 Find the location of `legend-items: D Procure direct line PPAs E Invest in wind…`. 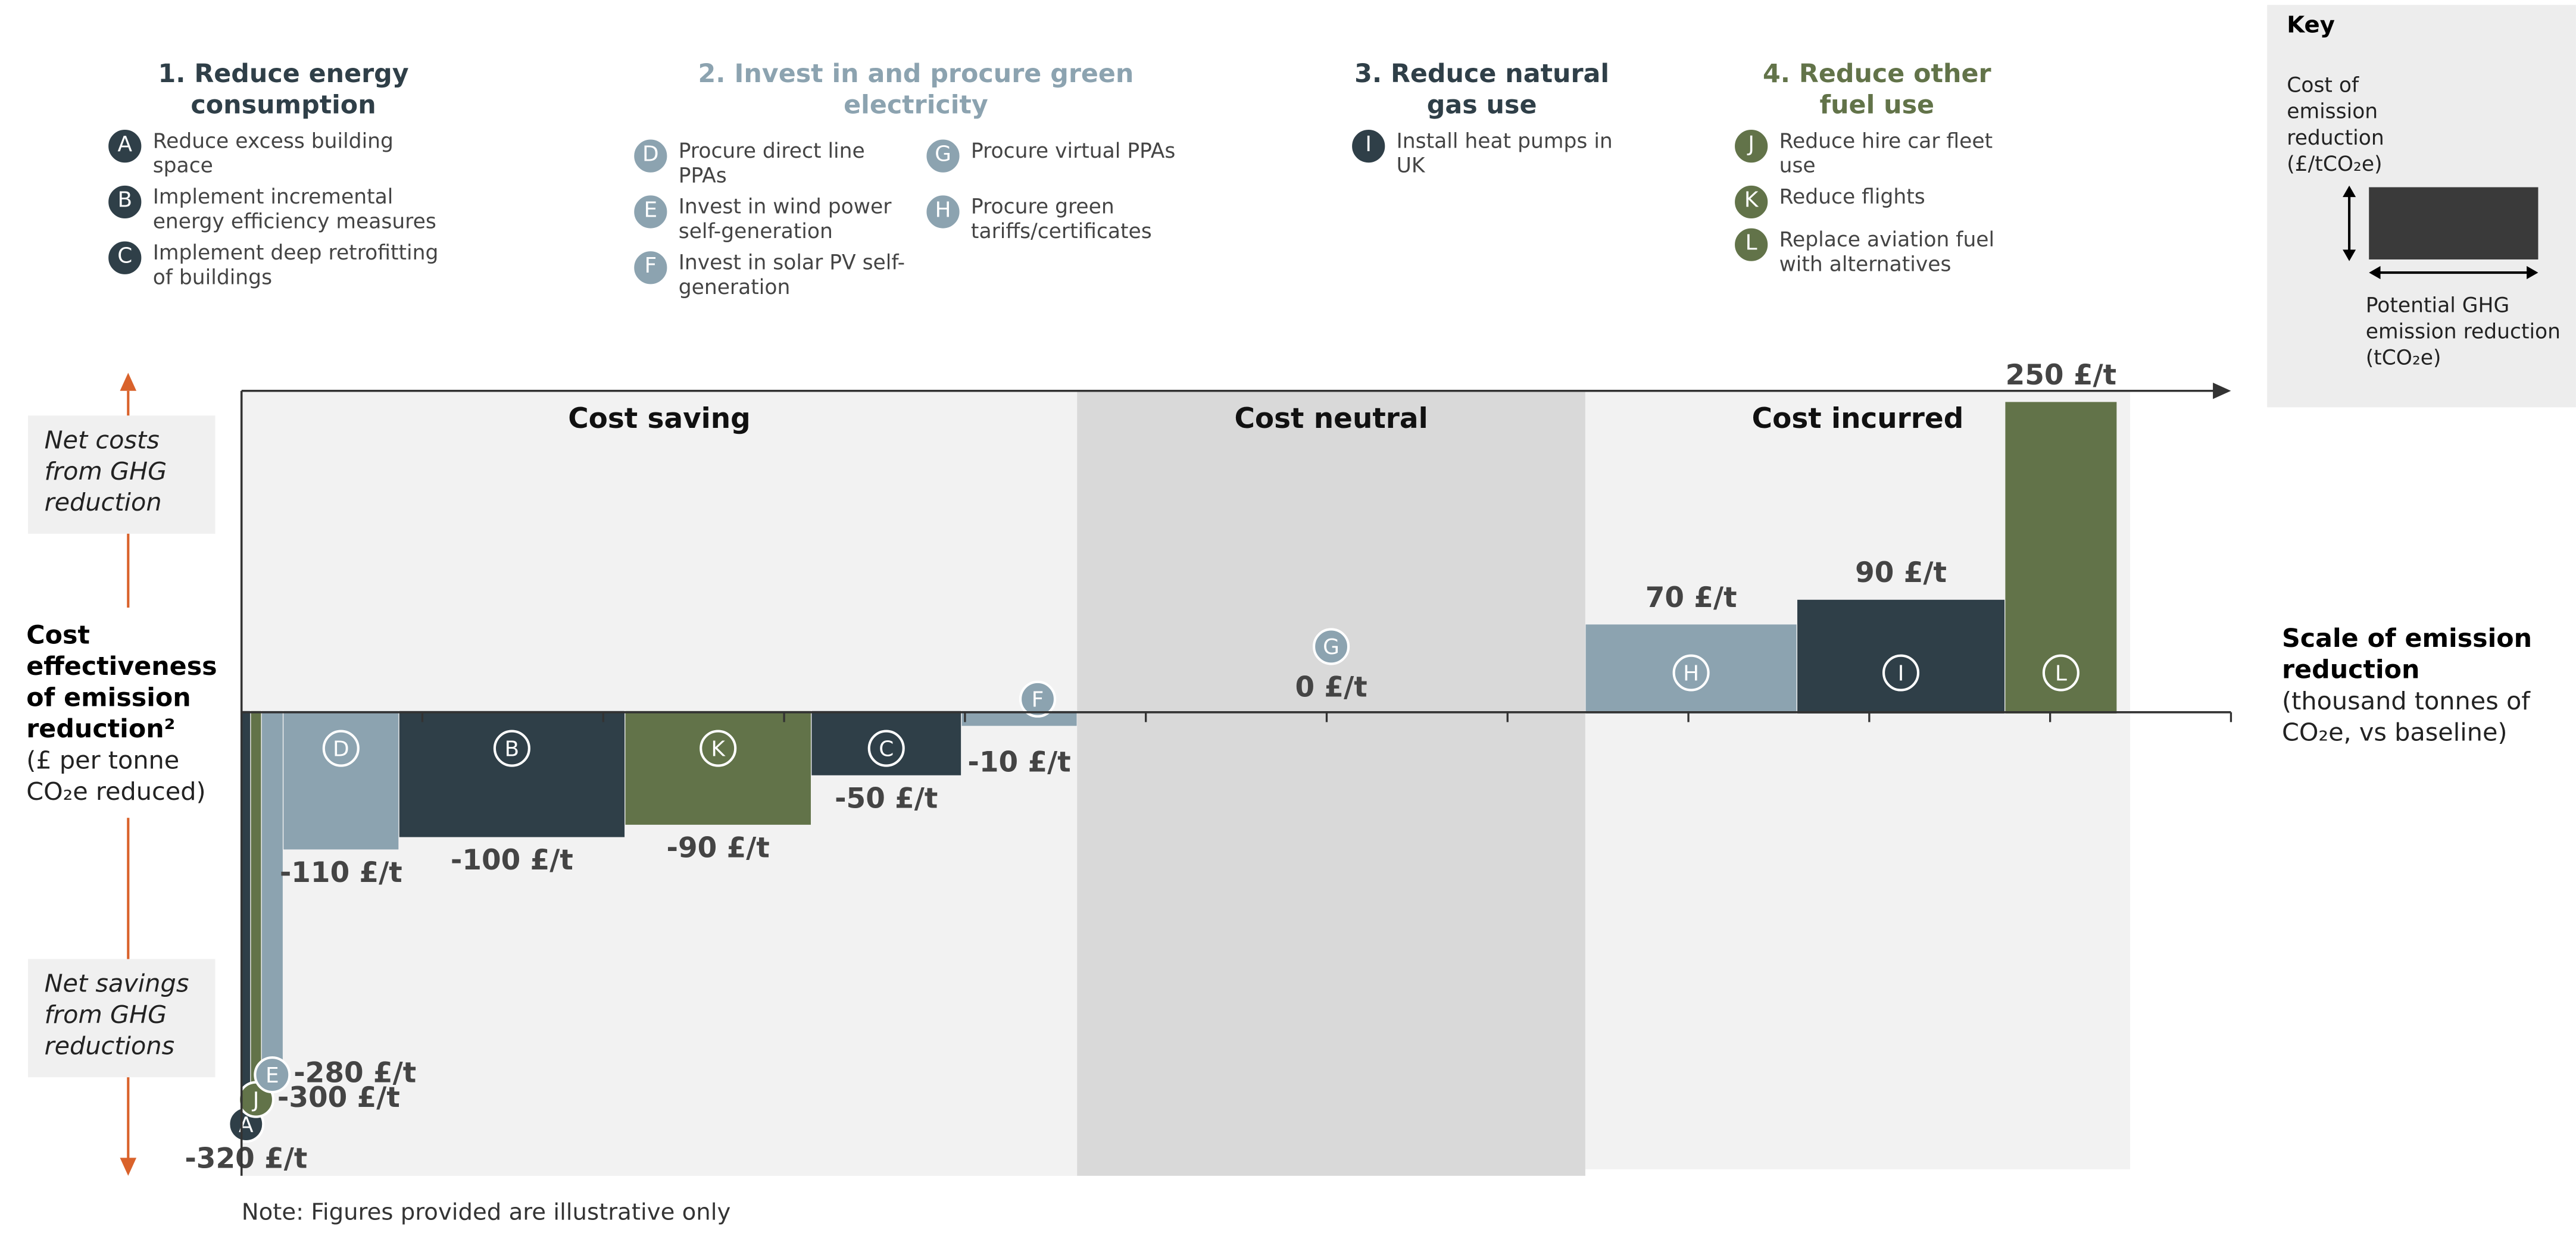

legend-items: D Procure direct line PPAs E Invest in wind… is located at coordinates (915, 218).